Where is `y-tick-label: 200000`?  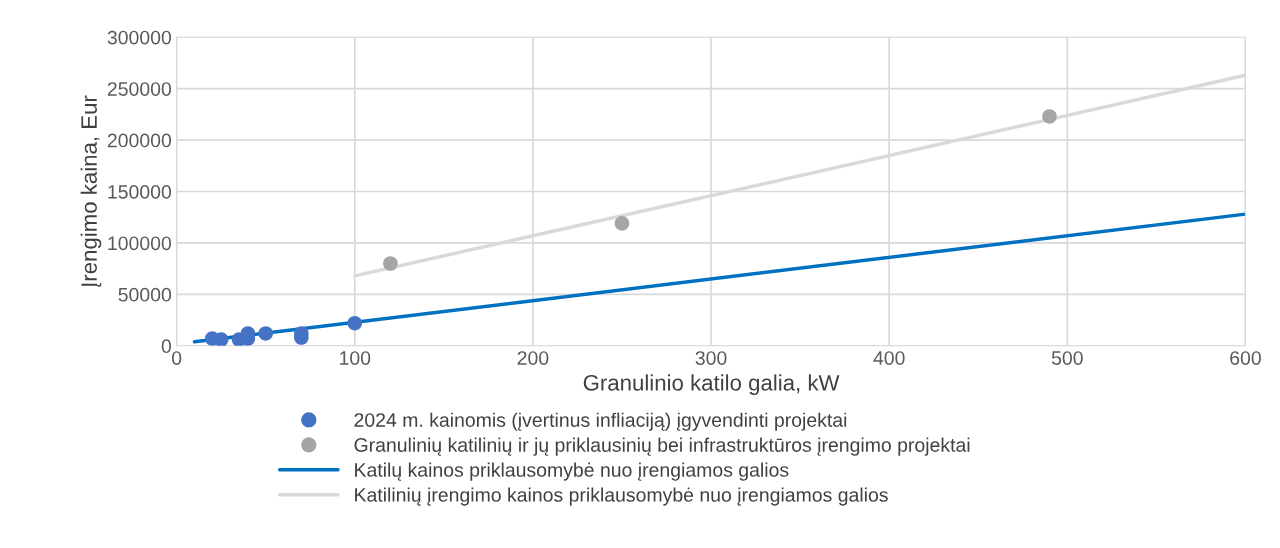 y-tick-label: 200000 is located at coordinates (139, 140).